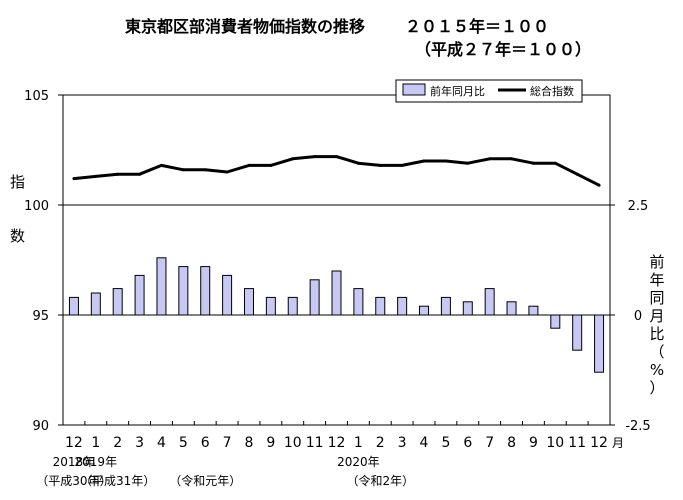 This screenshot has width=683, height=500. I want to click on month-unit-label: 月, so click(618, 443).